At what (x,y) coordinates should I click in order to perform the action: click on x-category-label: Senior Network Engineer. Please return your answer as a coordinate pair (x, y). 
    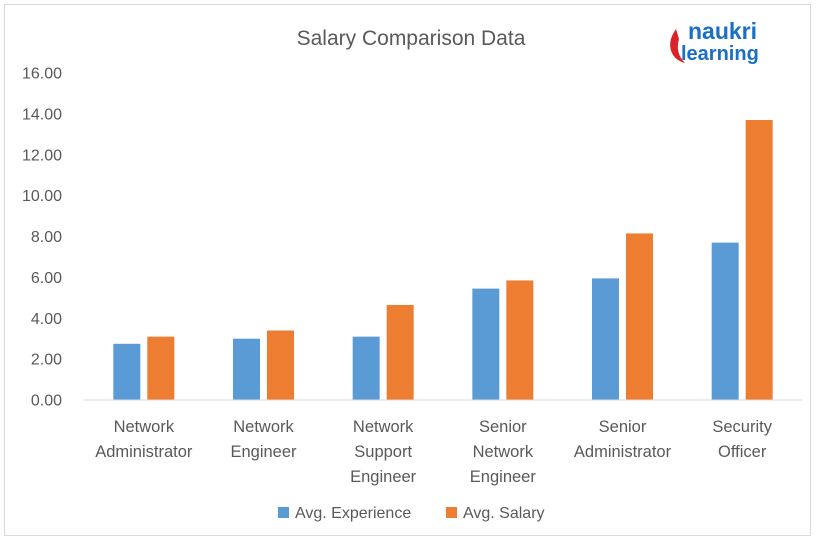
    Looking at the image, I should click on (503, 452).